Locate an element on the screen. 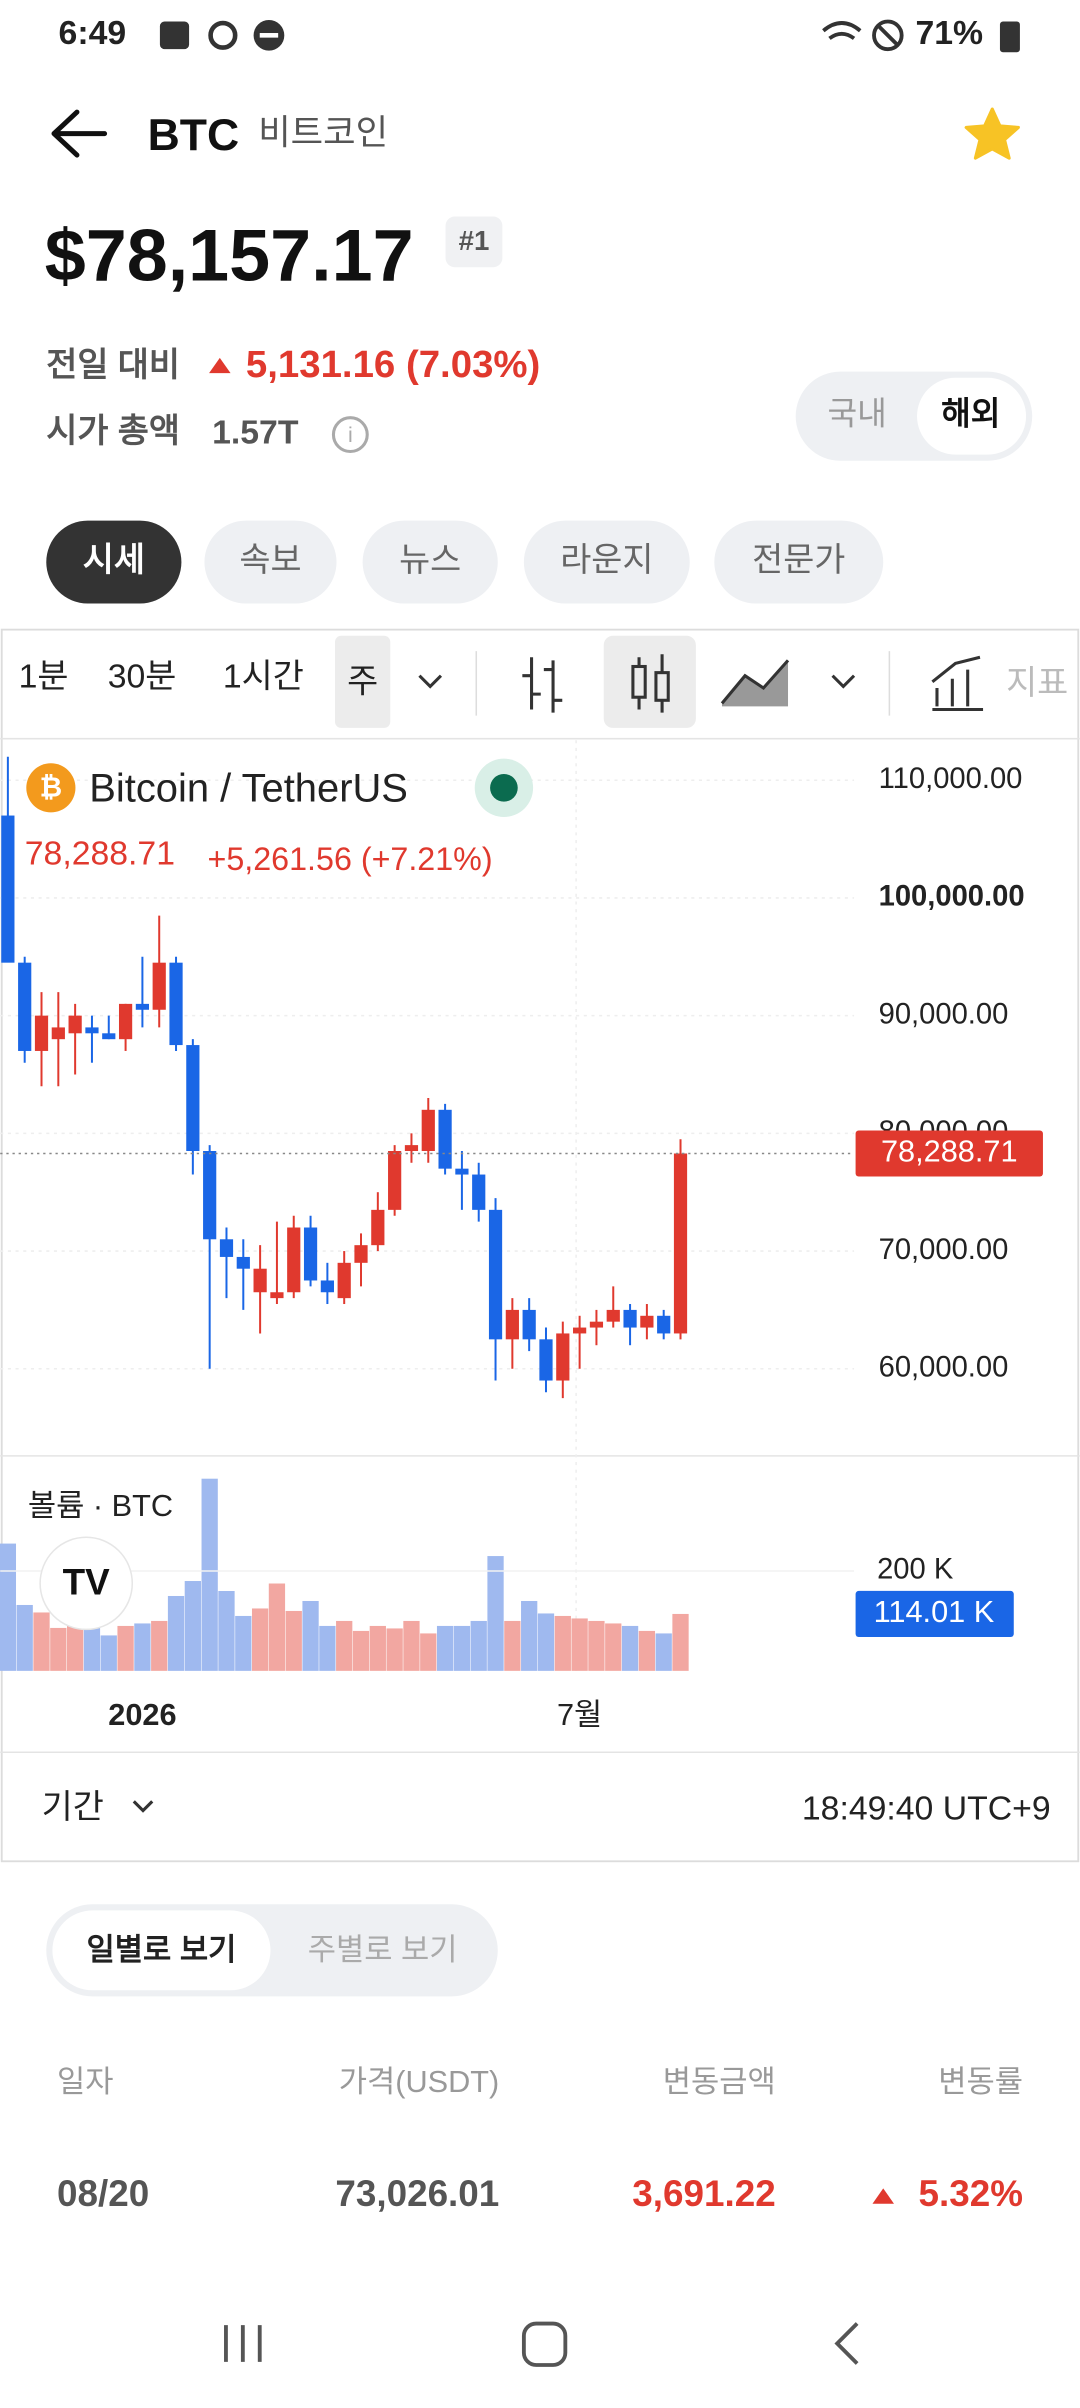 This screenshot has height=2408, width=1080. period-button: 기간 is located at coordinates (73, 1807).